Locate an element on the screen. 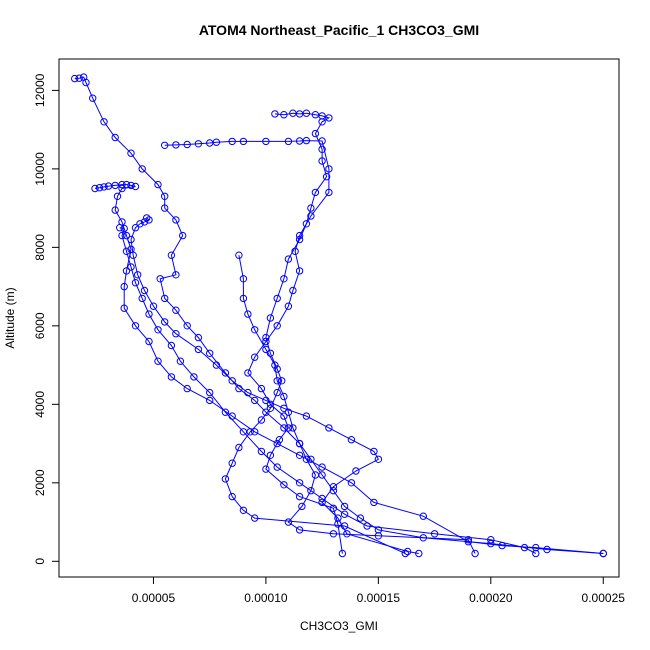 The height and width of the screenshot is (650, 650). y-tick-label: 10000 is located at coordinates (40, 169).